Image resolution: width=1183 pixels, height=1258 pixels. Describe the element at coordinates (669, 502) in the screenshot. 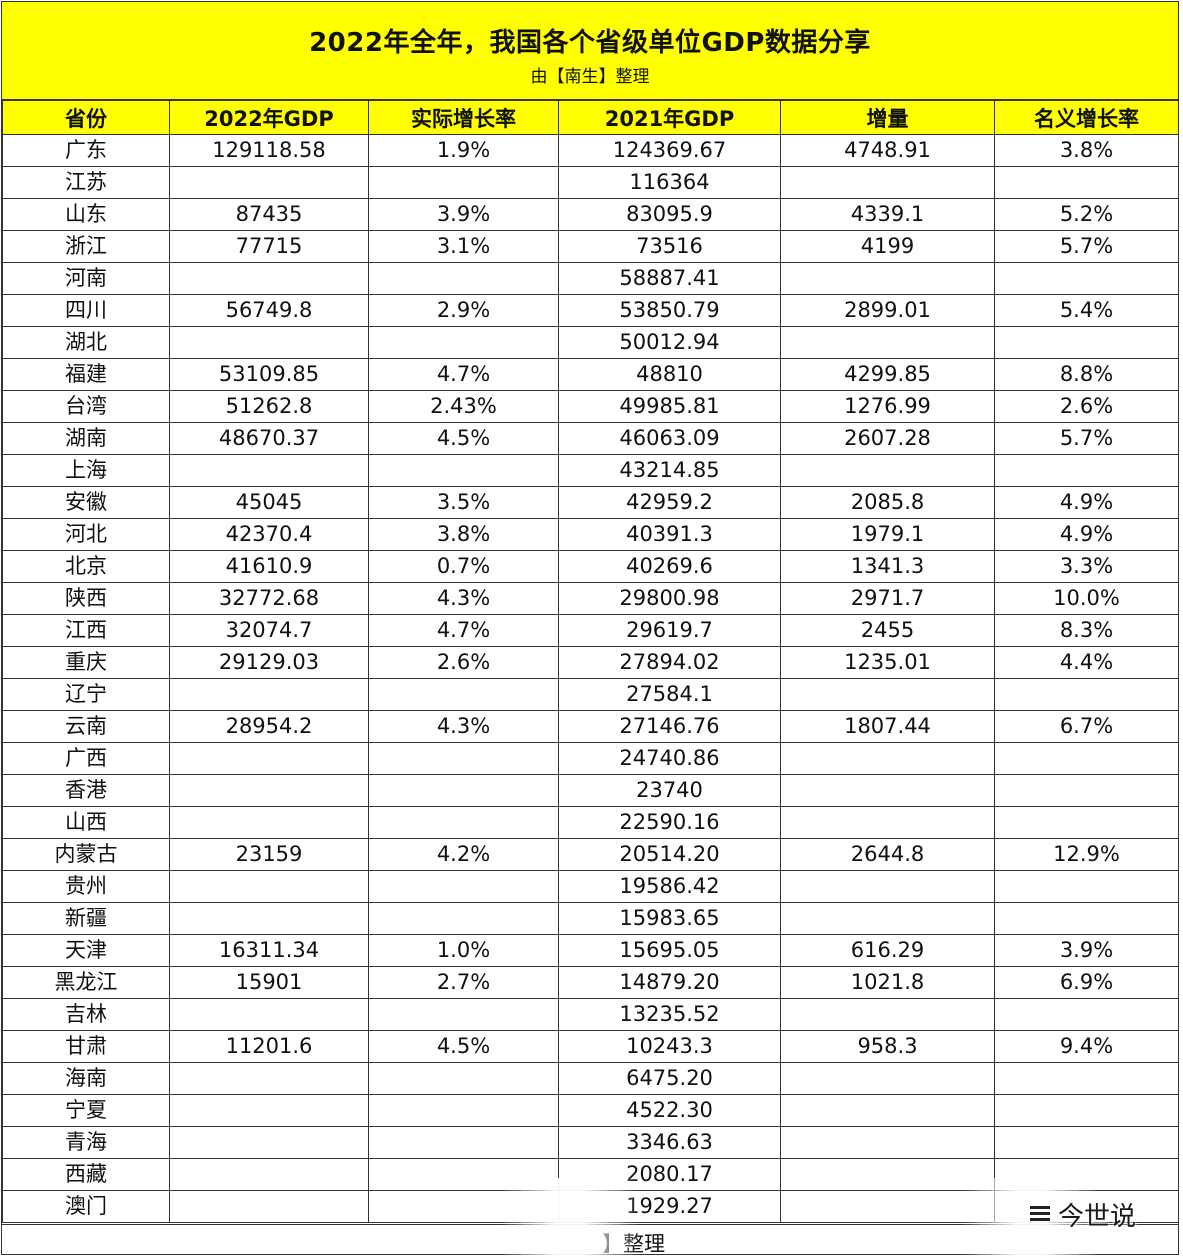

I see `value-cell: 42959.2` at that location.